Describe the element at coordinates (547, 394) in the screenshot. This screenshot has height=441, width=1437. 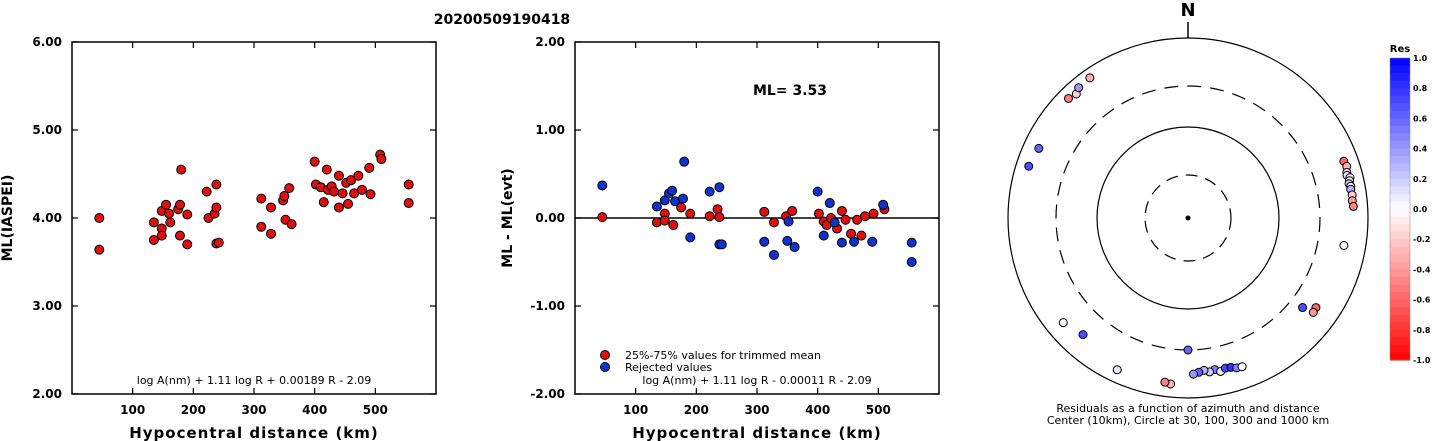
I see `y-tick-label: -2.00` at that location.